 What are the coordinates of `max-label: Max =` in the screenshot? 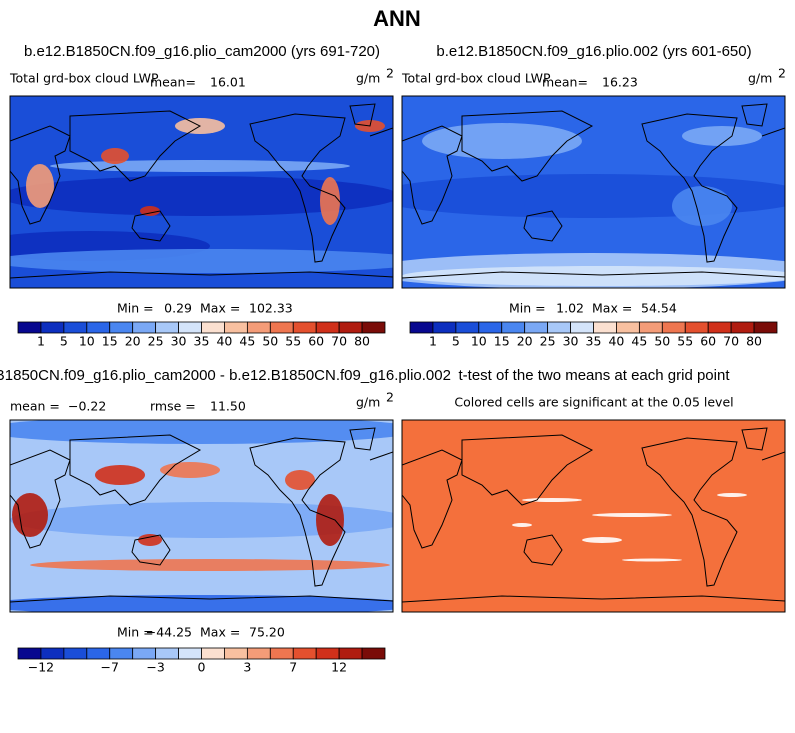 It's located at (220, 308).